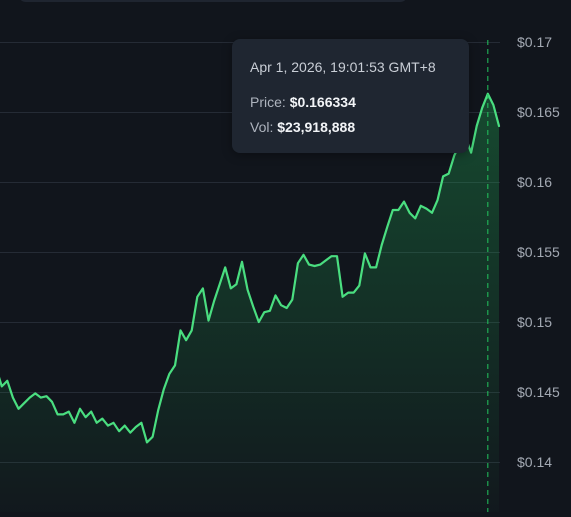 The height and width of the screenshot is (517, 571). I want to click on tooltip-price-value: $0.166334, so click(322, 102).